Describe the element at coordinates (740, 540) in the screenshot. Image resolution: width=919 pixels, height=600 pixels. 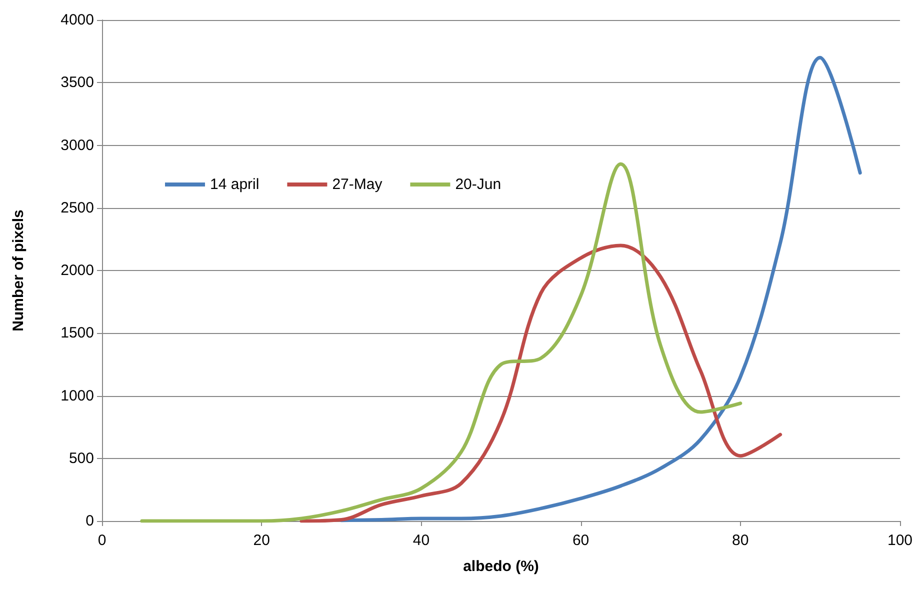
I see `x-tick-label: 80` at that location.